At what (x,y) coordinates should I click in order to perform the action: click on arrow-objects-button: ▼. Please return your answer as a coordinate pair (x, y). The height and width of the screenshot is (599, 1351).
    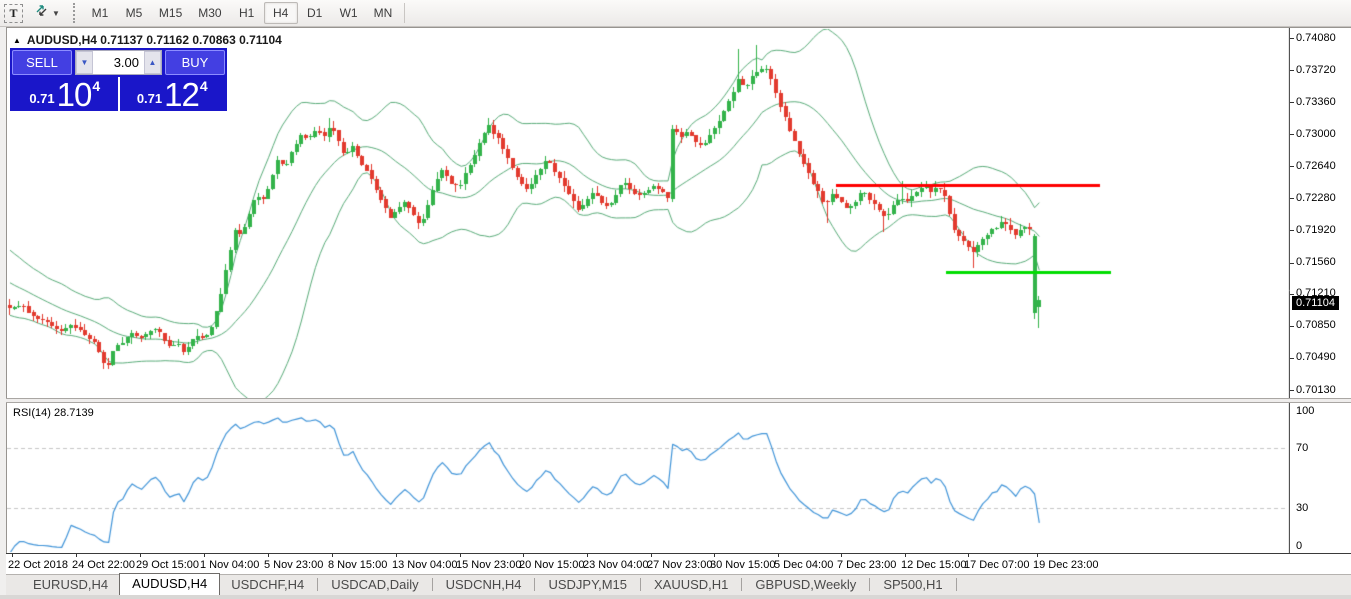
    Looking at the image, I should click on (47, 13).